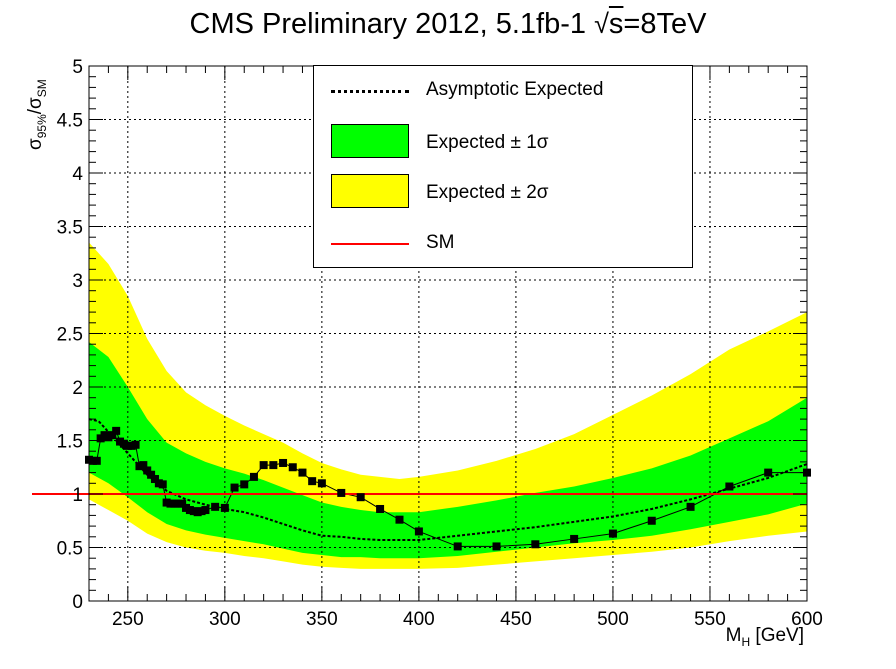 The image size is (896, 669). I want to click on y-tick-label: 4.5, so click(70, 121).